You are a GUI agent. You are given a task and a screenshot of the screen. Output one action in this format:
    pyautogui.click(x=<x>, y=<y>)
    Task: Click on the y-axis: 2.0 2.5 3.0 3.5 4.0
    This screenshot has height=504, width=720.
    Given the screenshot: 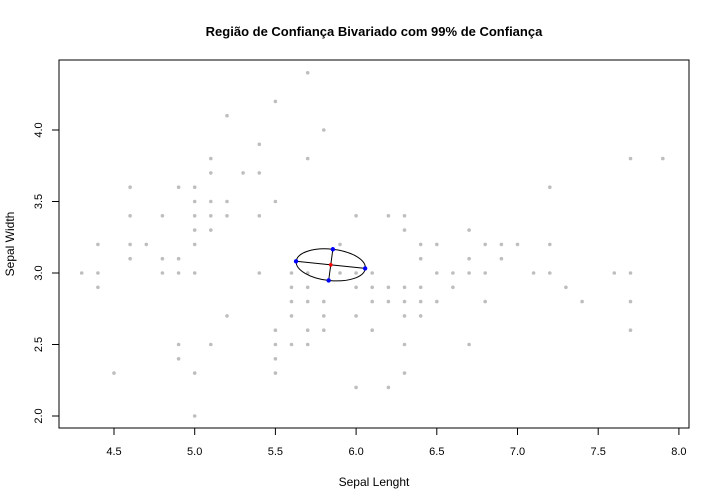 What is the action you would take?
    pyautogui.click(x=46, y=273)
    